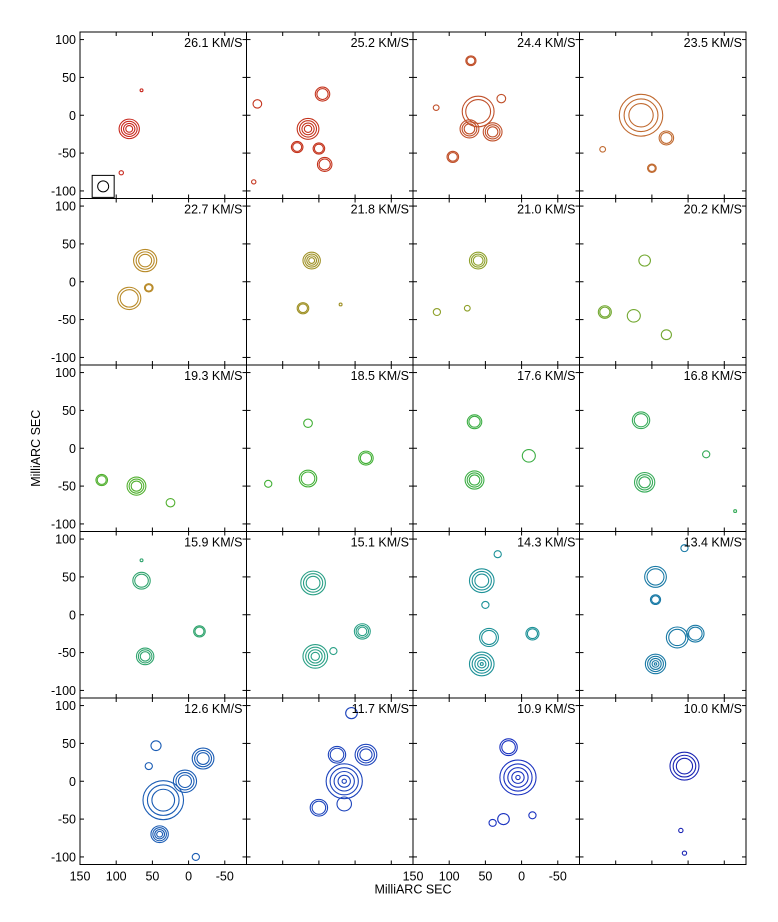 The width and height of the screenshot is (778, 922). I want to click on channel-panel: 11.7 KM/S, so click(330, 781).